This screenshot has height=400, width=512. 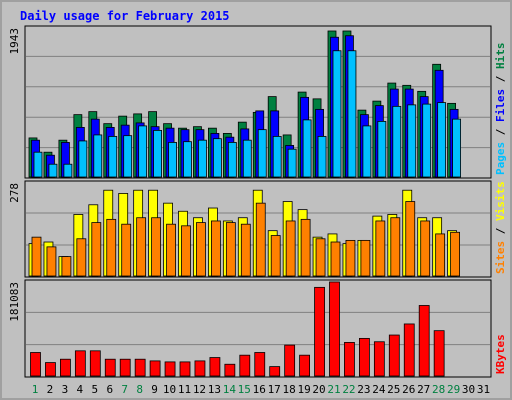 What do you see at coordinates (259, 389) in the screenshot?
I see `day-label-16: 16` at bounding box center [259, 389].